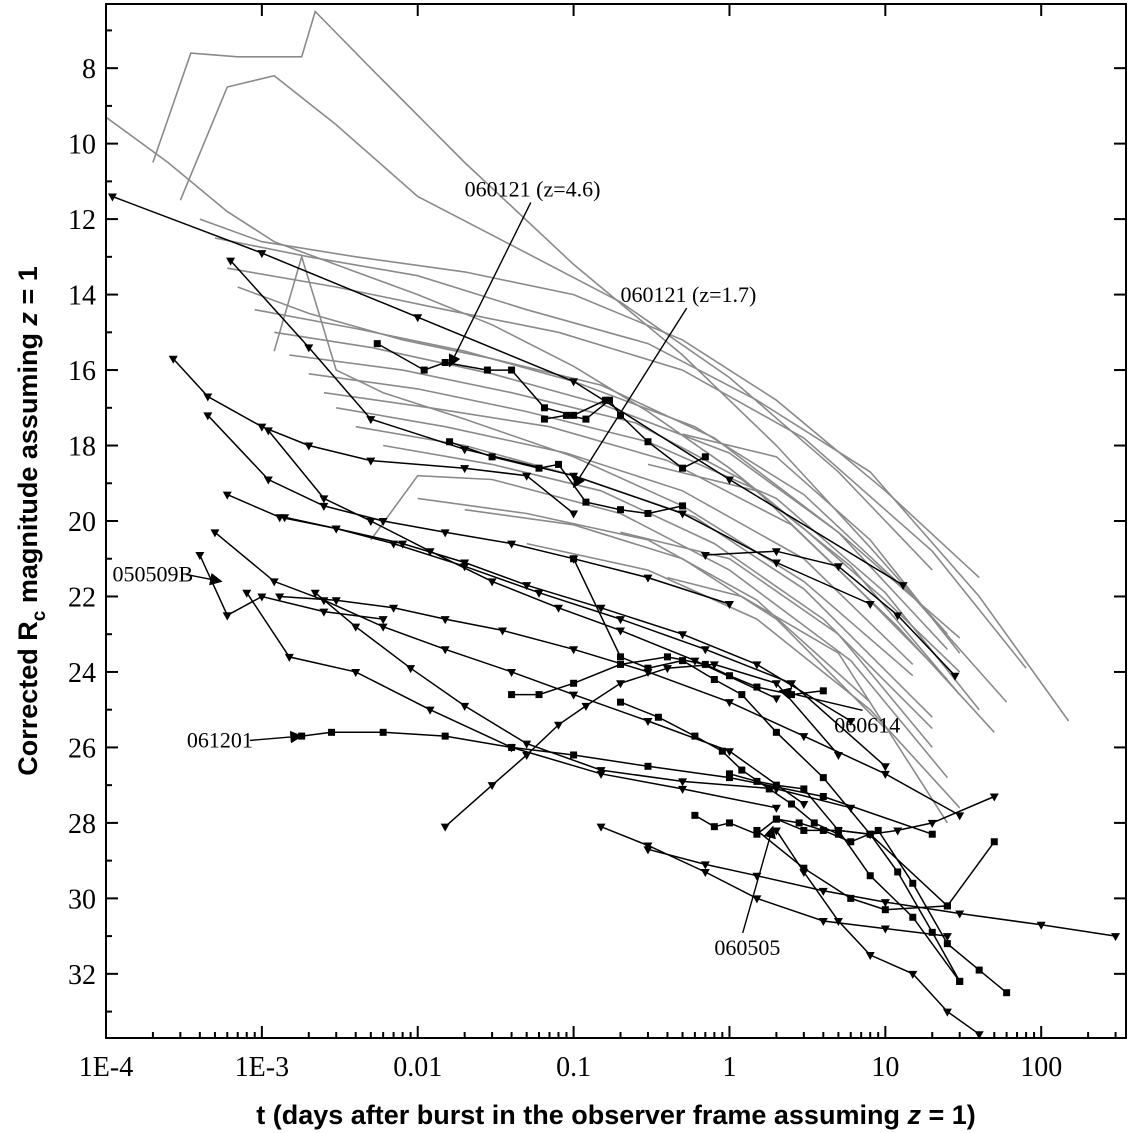  What do you see at coordinates (82, 220) in the screenshot?
I see `y-tick-label: 12` at bounding box center [82, 220].